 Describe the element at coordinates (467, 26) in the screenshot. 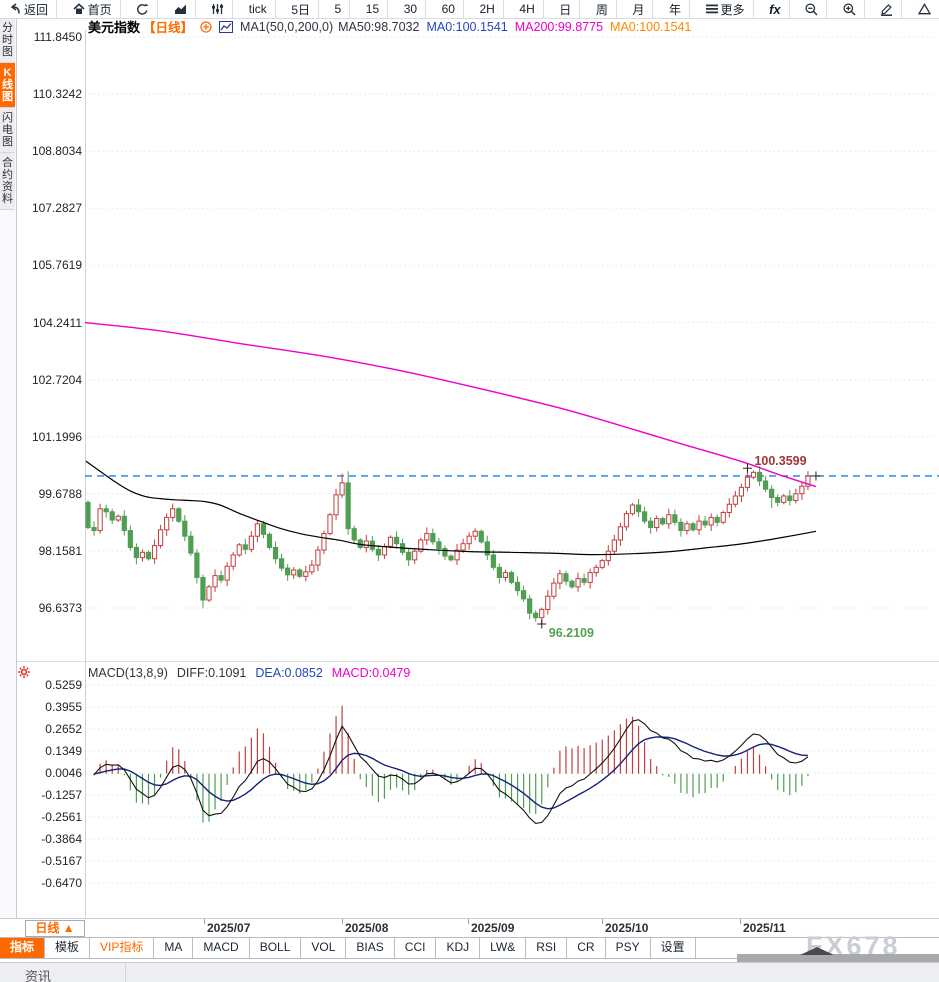

I see `ma0-blue-value: MA0:100.1541` at that location.